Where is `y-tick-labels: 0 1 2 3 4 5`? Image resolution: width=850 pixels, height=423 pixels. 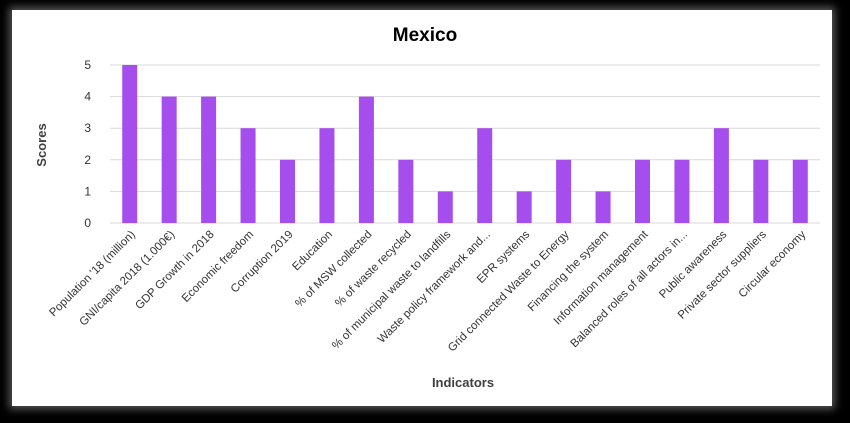 y-tick-labels: 0 1 2 3 4 5 is located at coordinates (87, 144).